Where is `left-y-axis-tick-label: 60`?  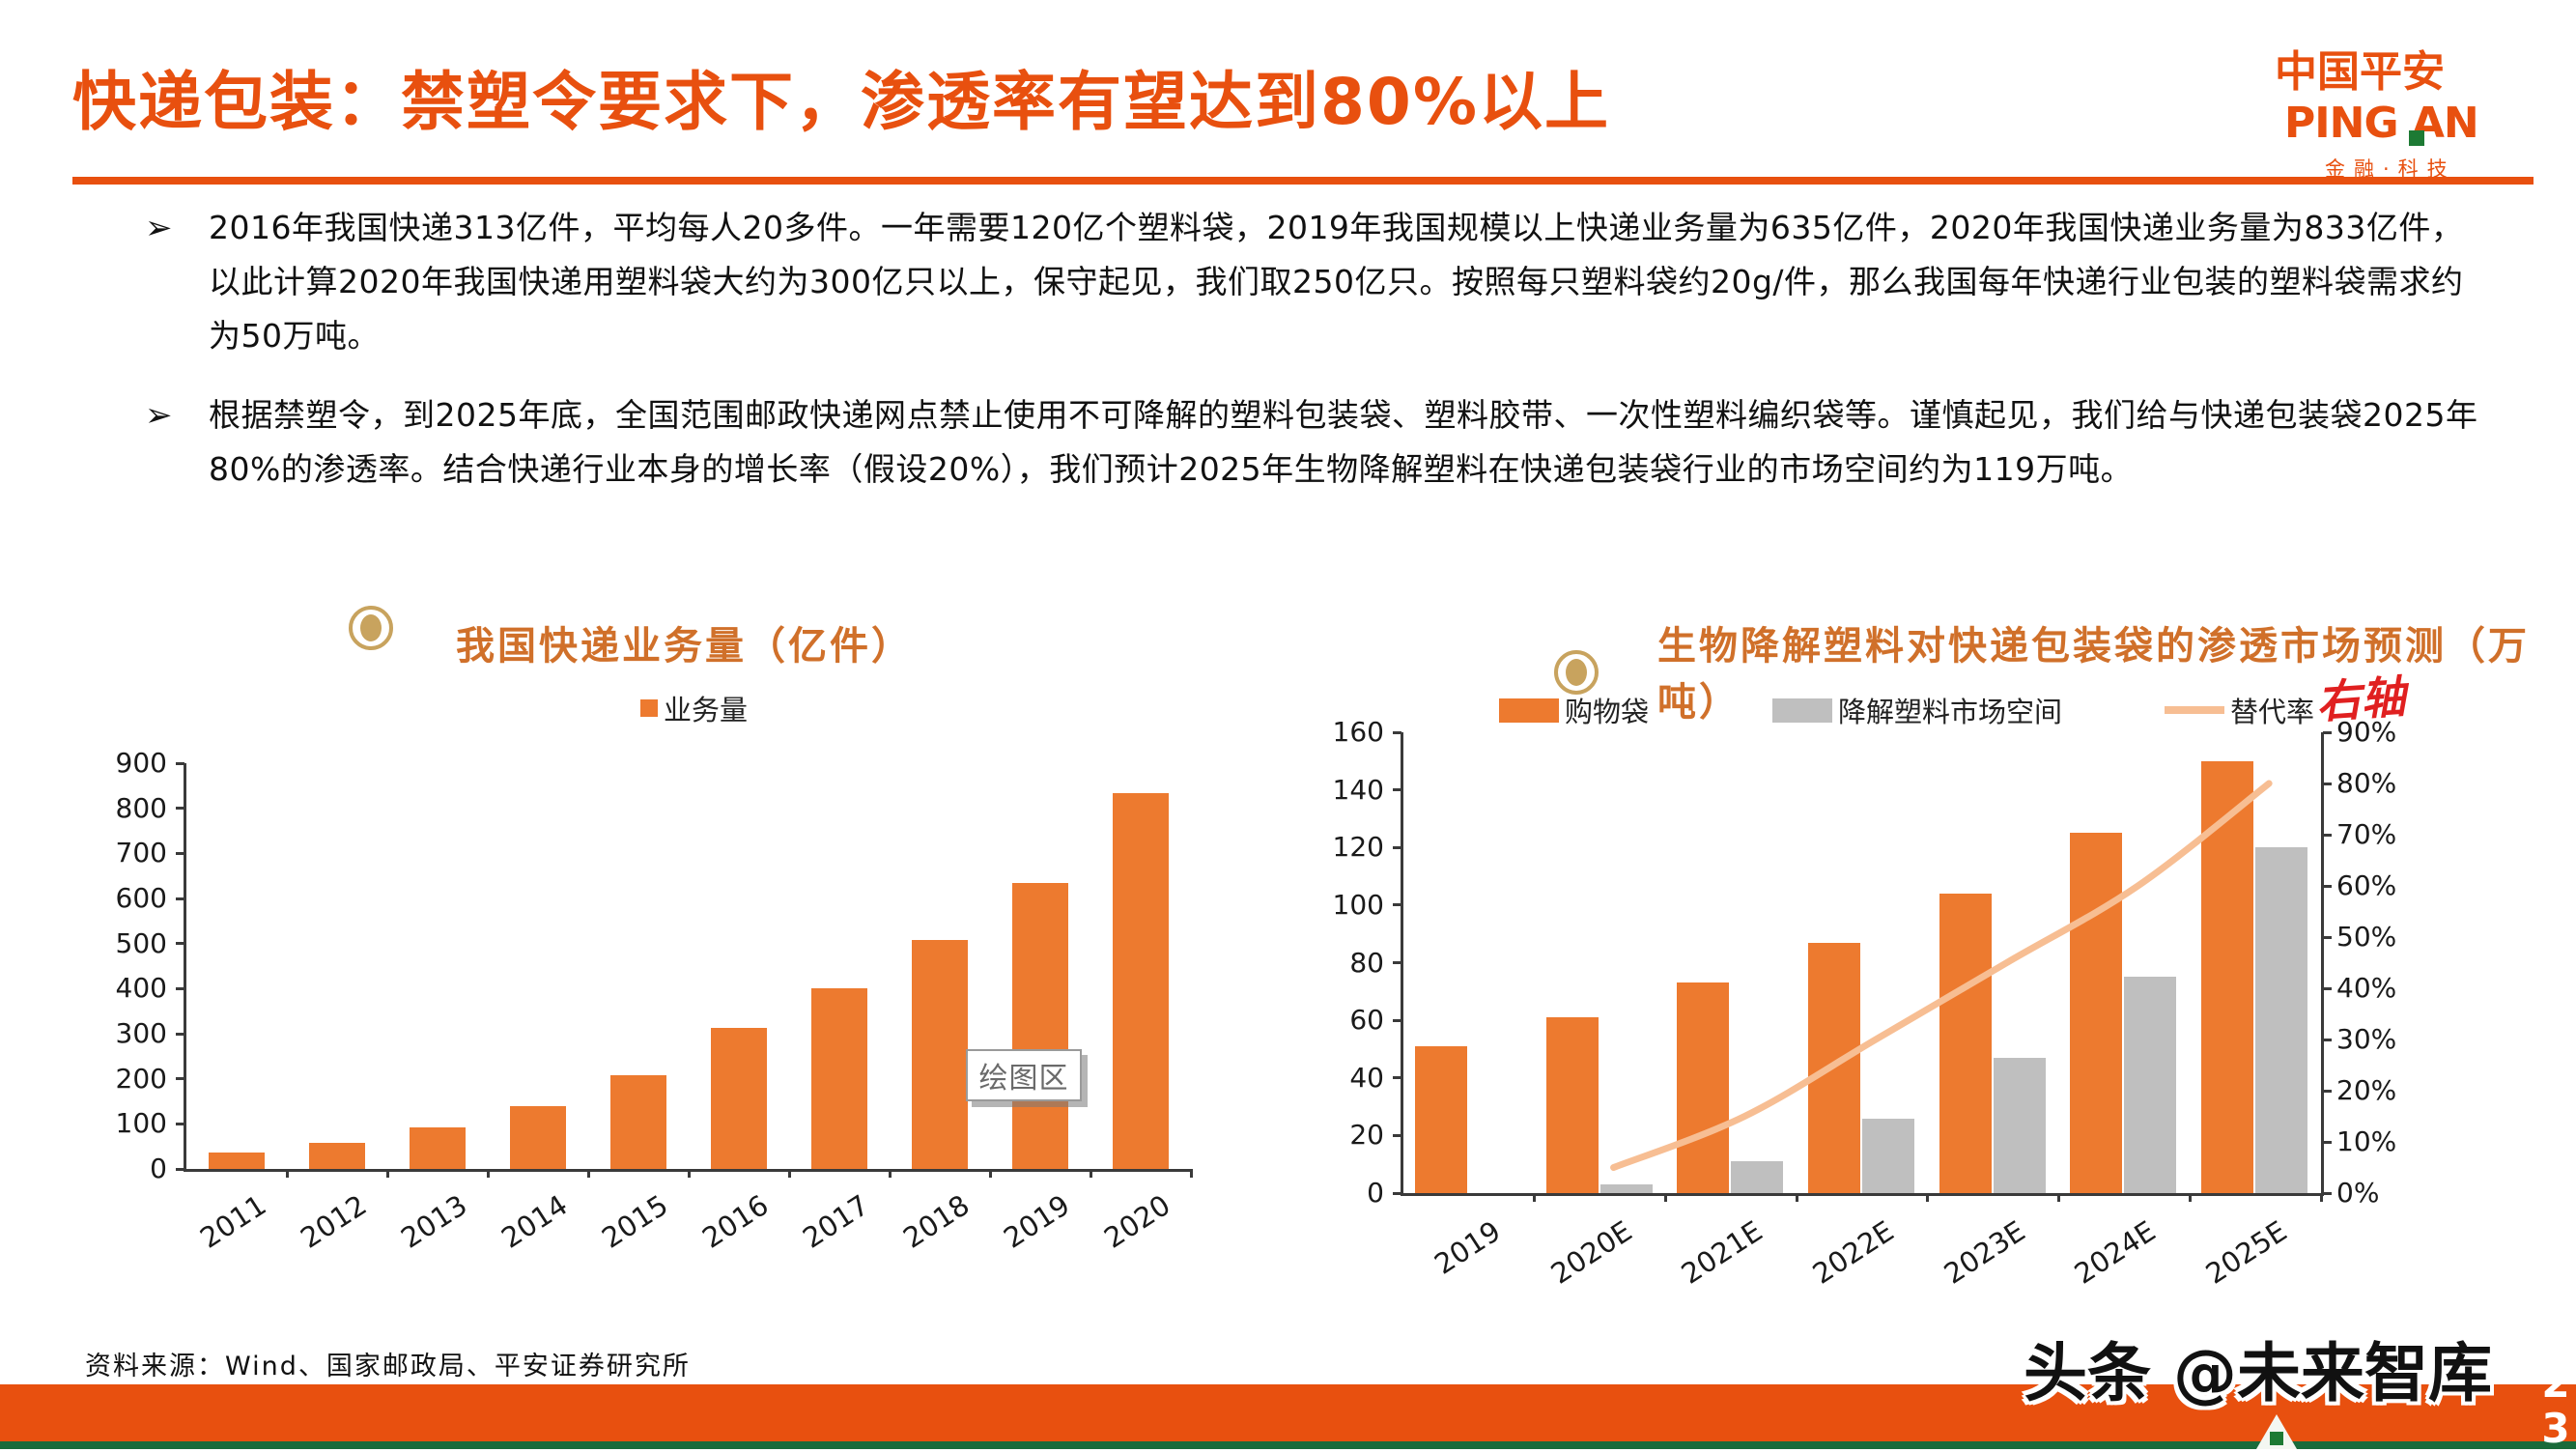 left-y-axis-tick-label: 60 is located at coordinates (1366, 1021).